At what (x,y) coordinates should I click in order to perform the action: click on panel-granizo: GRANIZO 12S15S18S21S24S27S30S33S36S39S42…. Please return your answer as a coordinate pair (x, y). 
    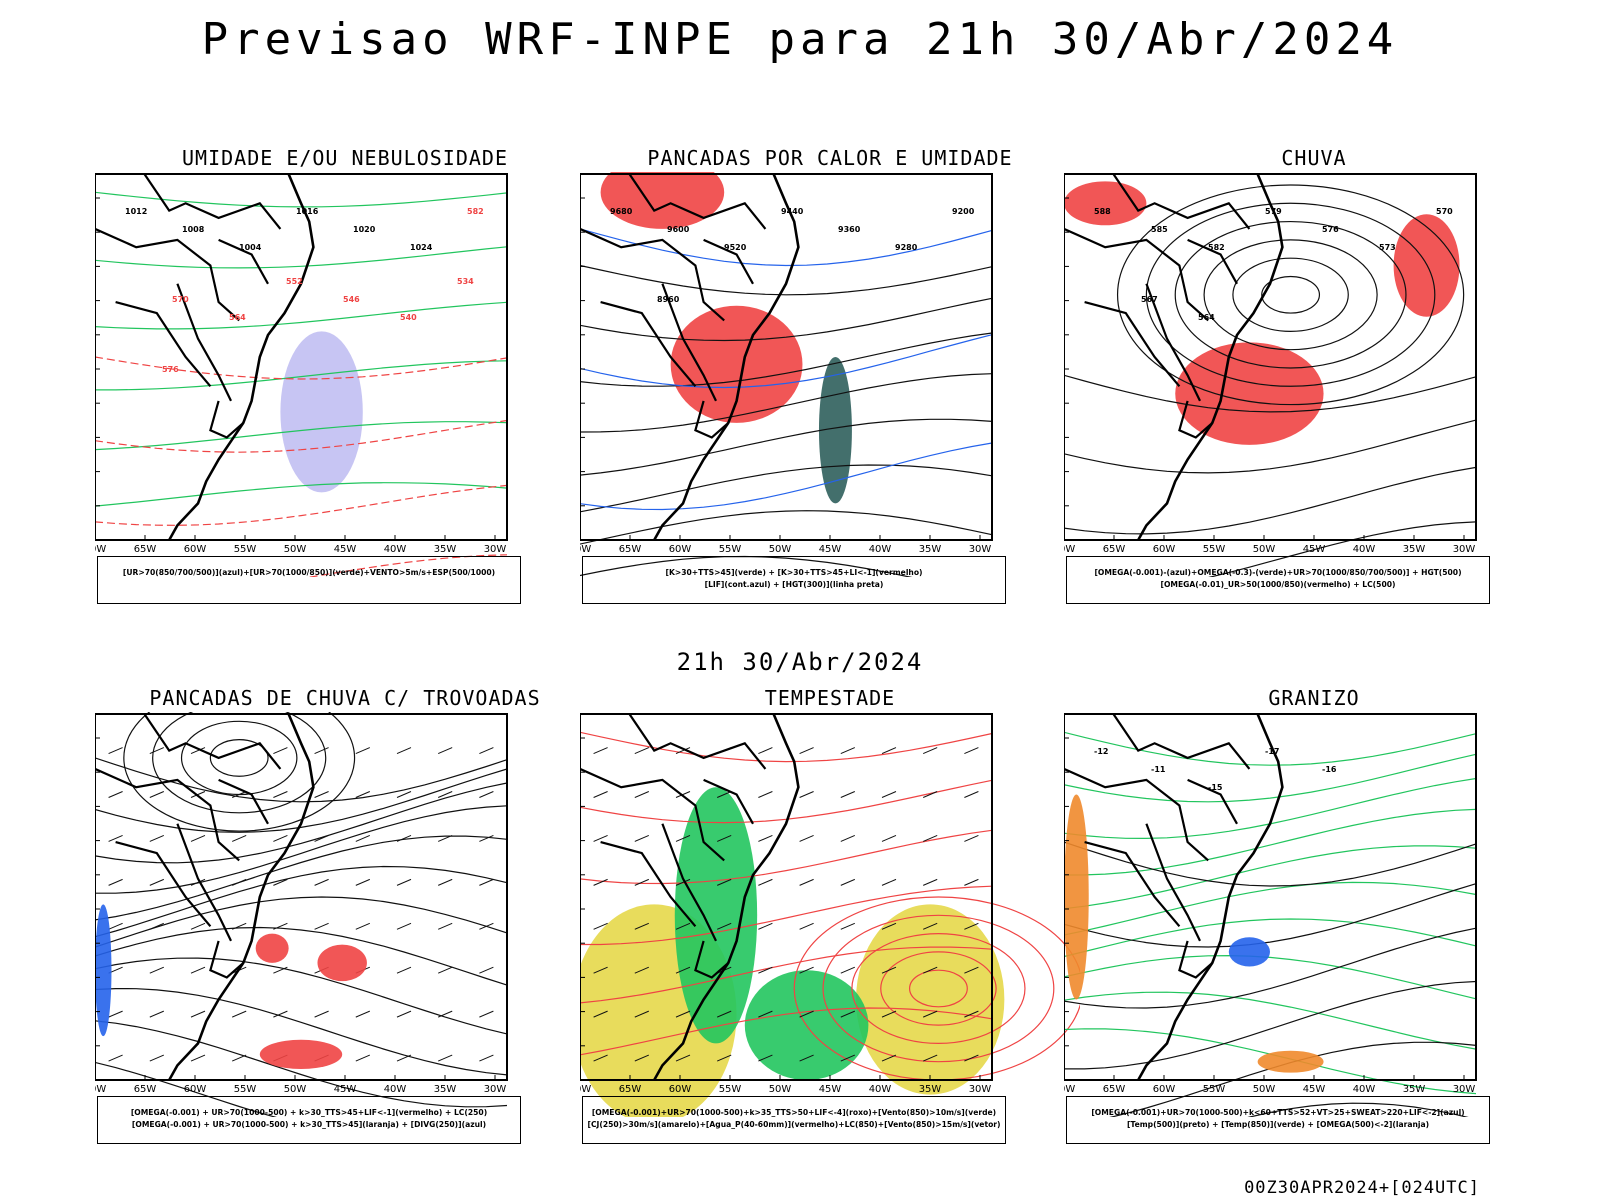
    Looking at the image, I should click on (1314, 921).